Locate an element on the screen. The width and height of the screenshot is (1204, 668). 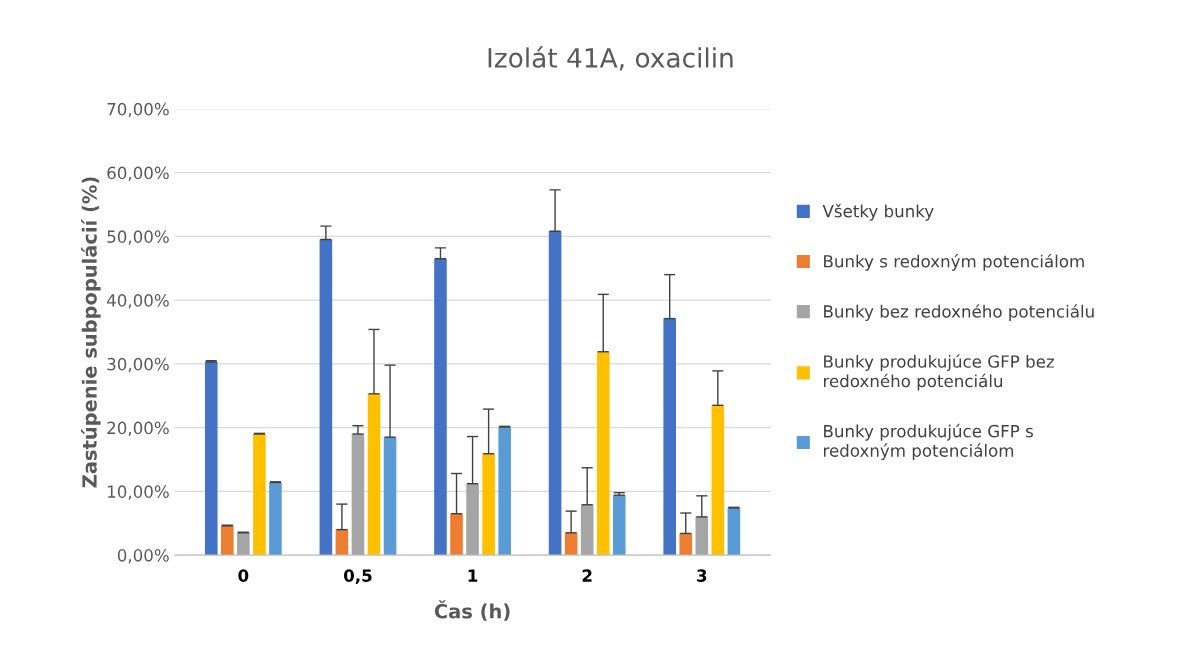
y-tick-label: 30,00% is located at coordinates (138, 365).